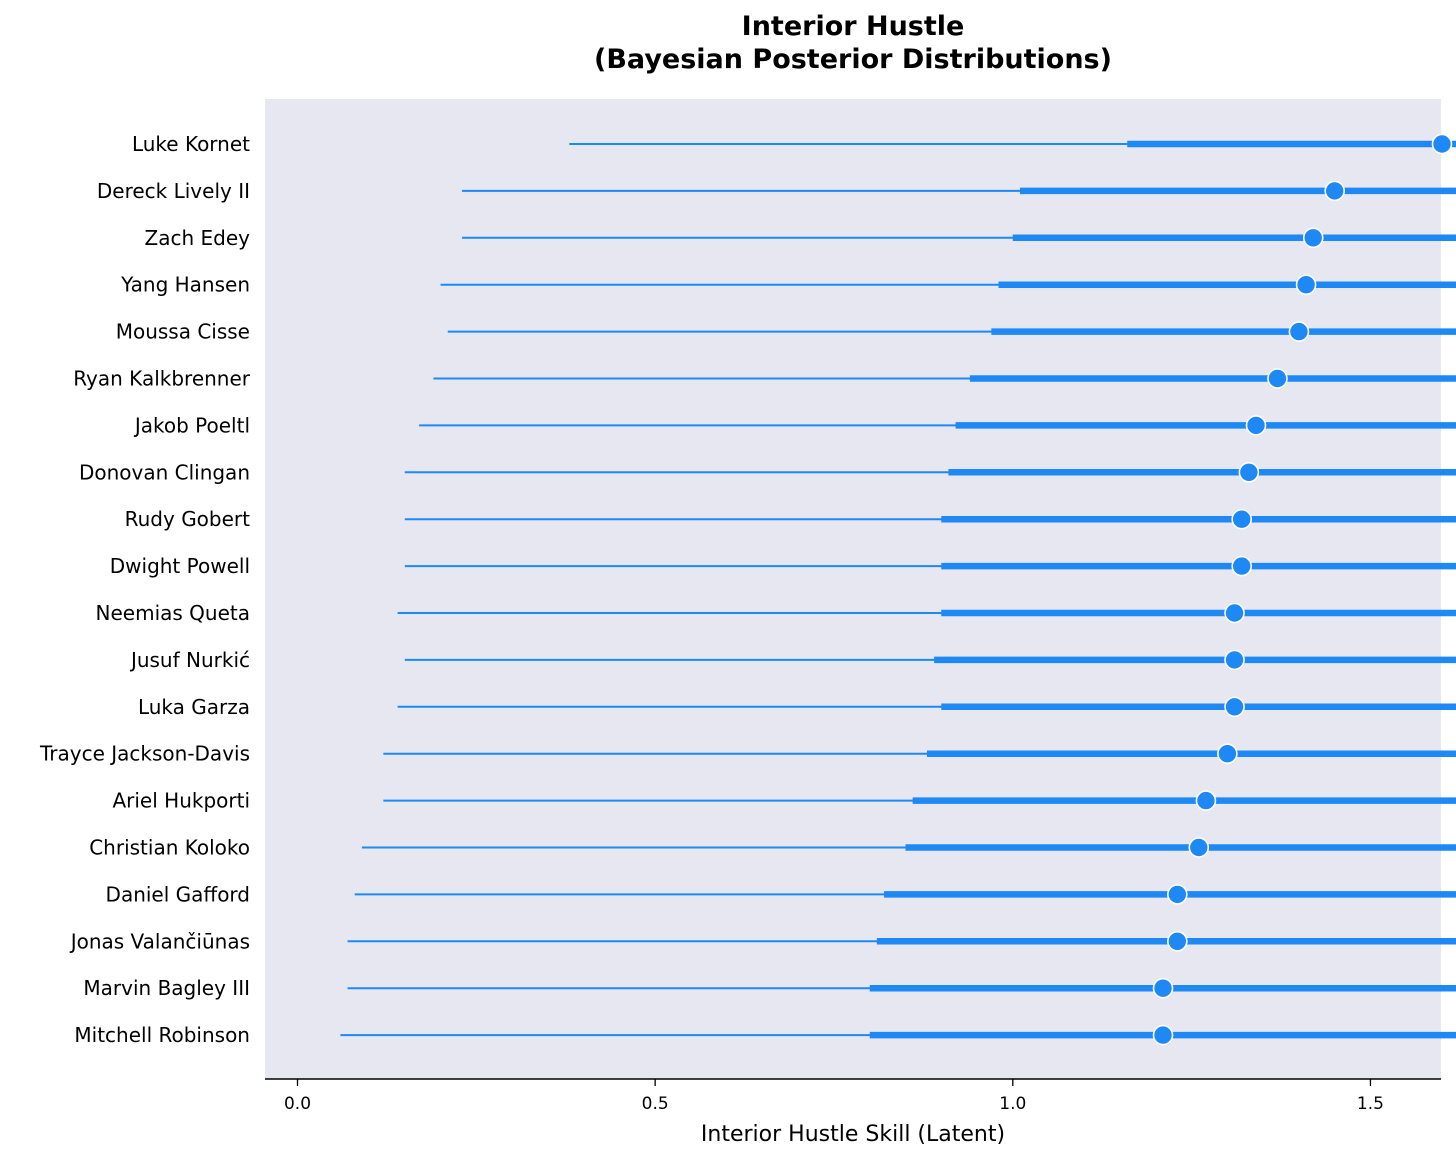 The width and height of the screenshot is (1456, 1160). Describe the element at coordinates (185, 285) in the screenshot. I see `player-label: Yang Hansen` at that location.